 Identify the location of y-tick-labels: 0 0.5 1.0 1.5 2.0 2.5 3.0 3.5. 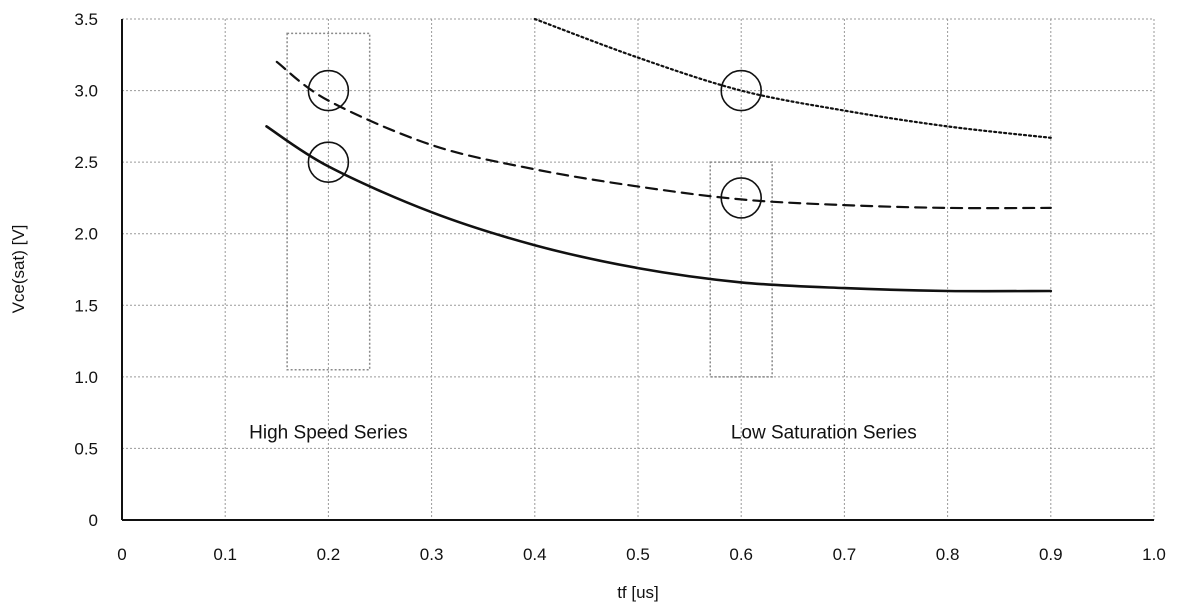
(86, 270).